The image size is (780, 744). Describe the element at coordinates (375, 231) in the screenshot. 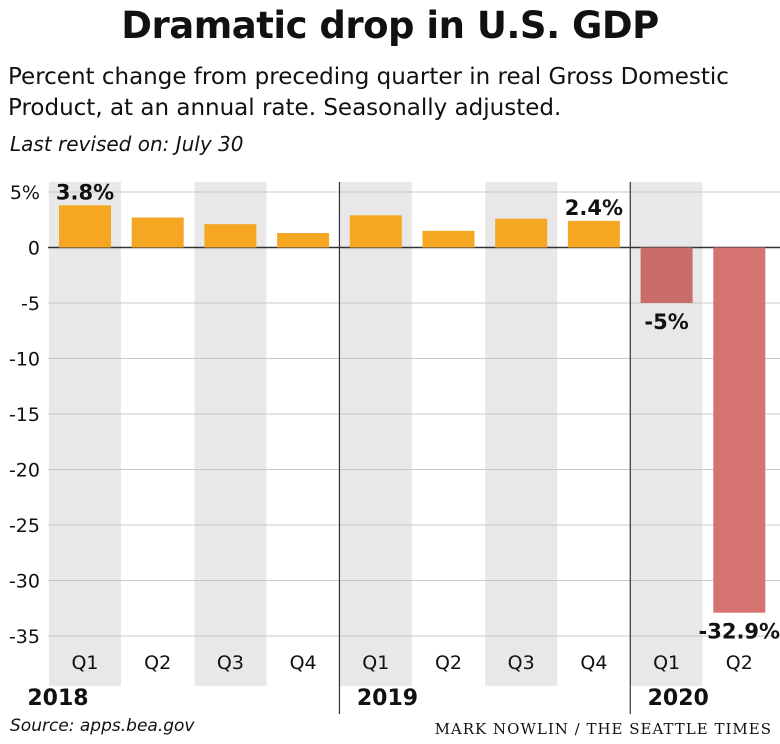

I see `bar-4-Q1` at that location.